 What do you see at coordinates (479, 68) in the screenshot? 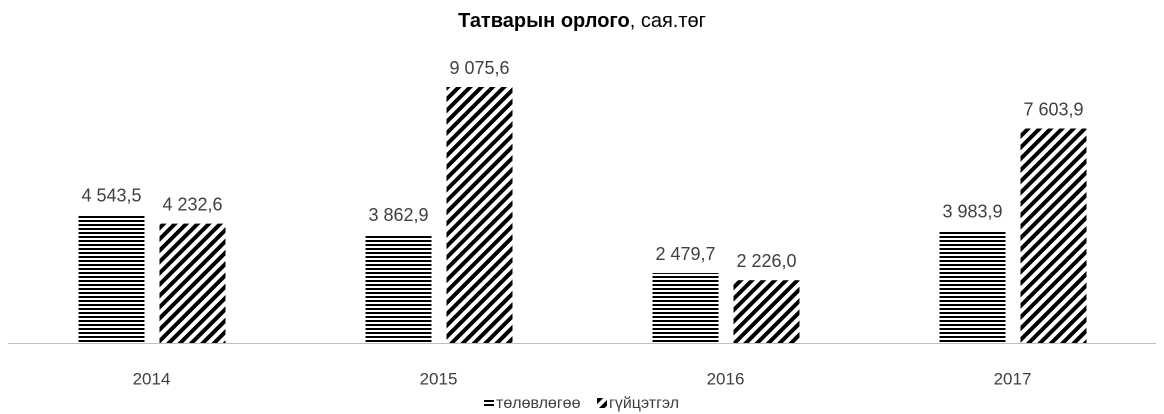
I see `value-label: 9 075,6` at bounding box center [479, 68].